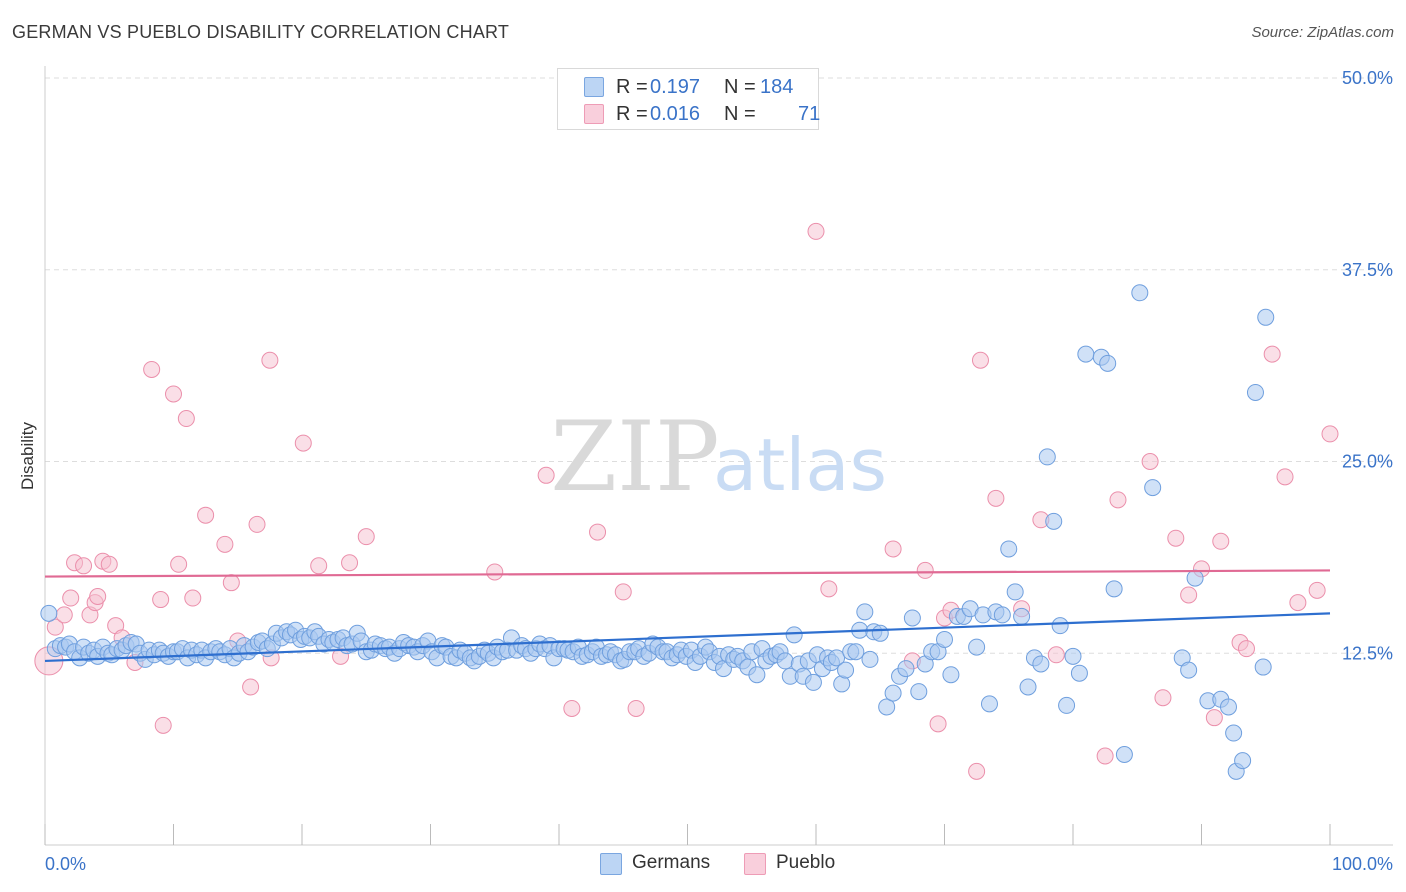 The image size is (1406, 892). Describe the element at coordinates (755, 864) in the screenshot. I see `pueblo-swatch` at that location.